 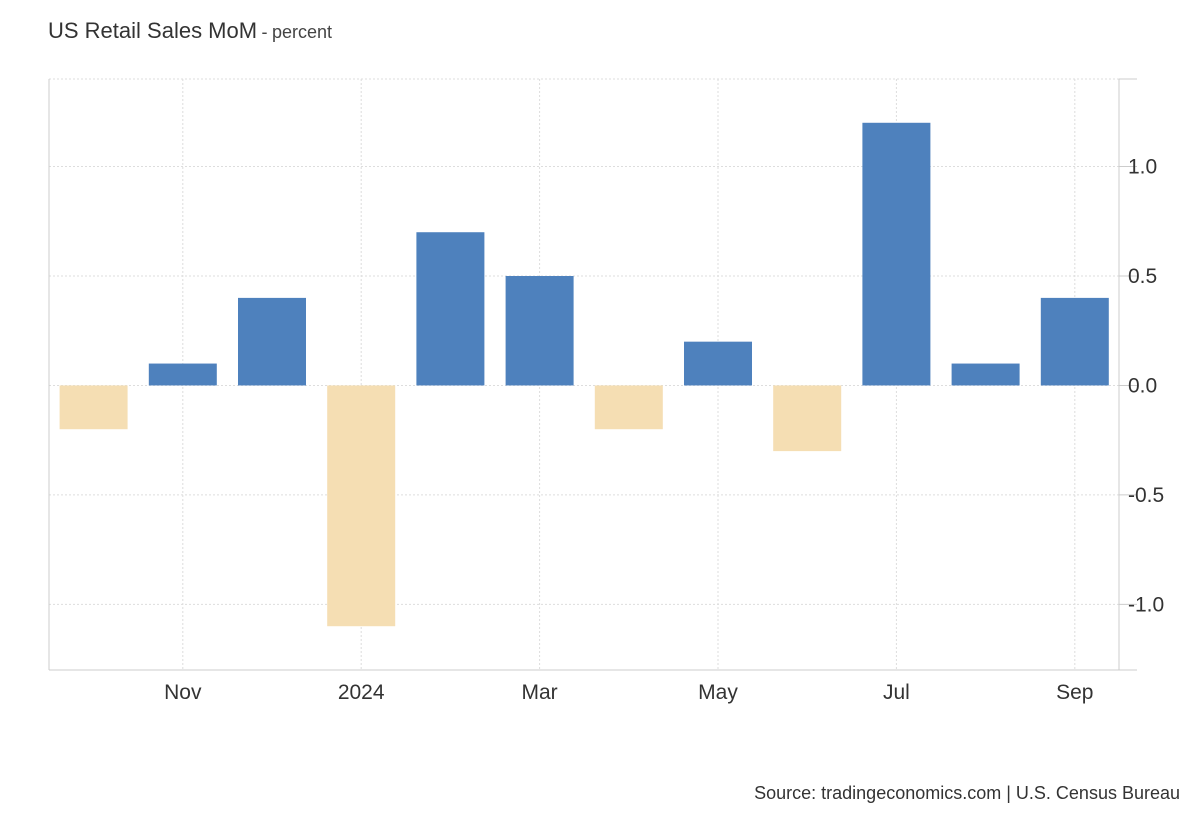 What do you see at coordinates (1142, 276) in the screenshot?
I see `y-tick-label: 0.5` at bounding box center [1142, 276].